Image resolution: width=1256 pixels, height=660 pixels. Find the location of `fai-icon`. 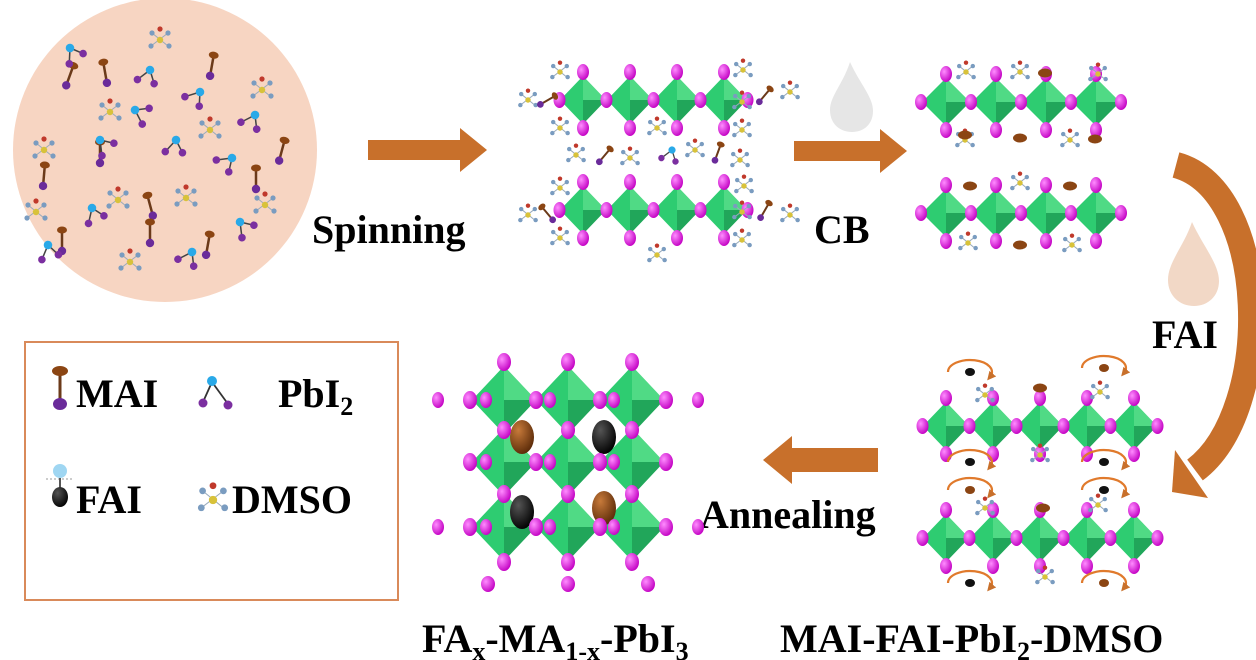

fai-icon is located at coordinates (60, 485).